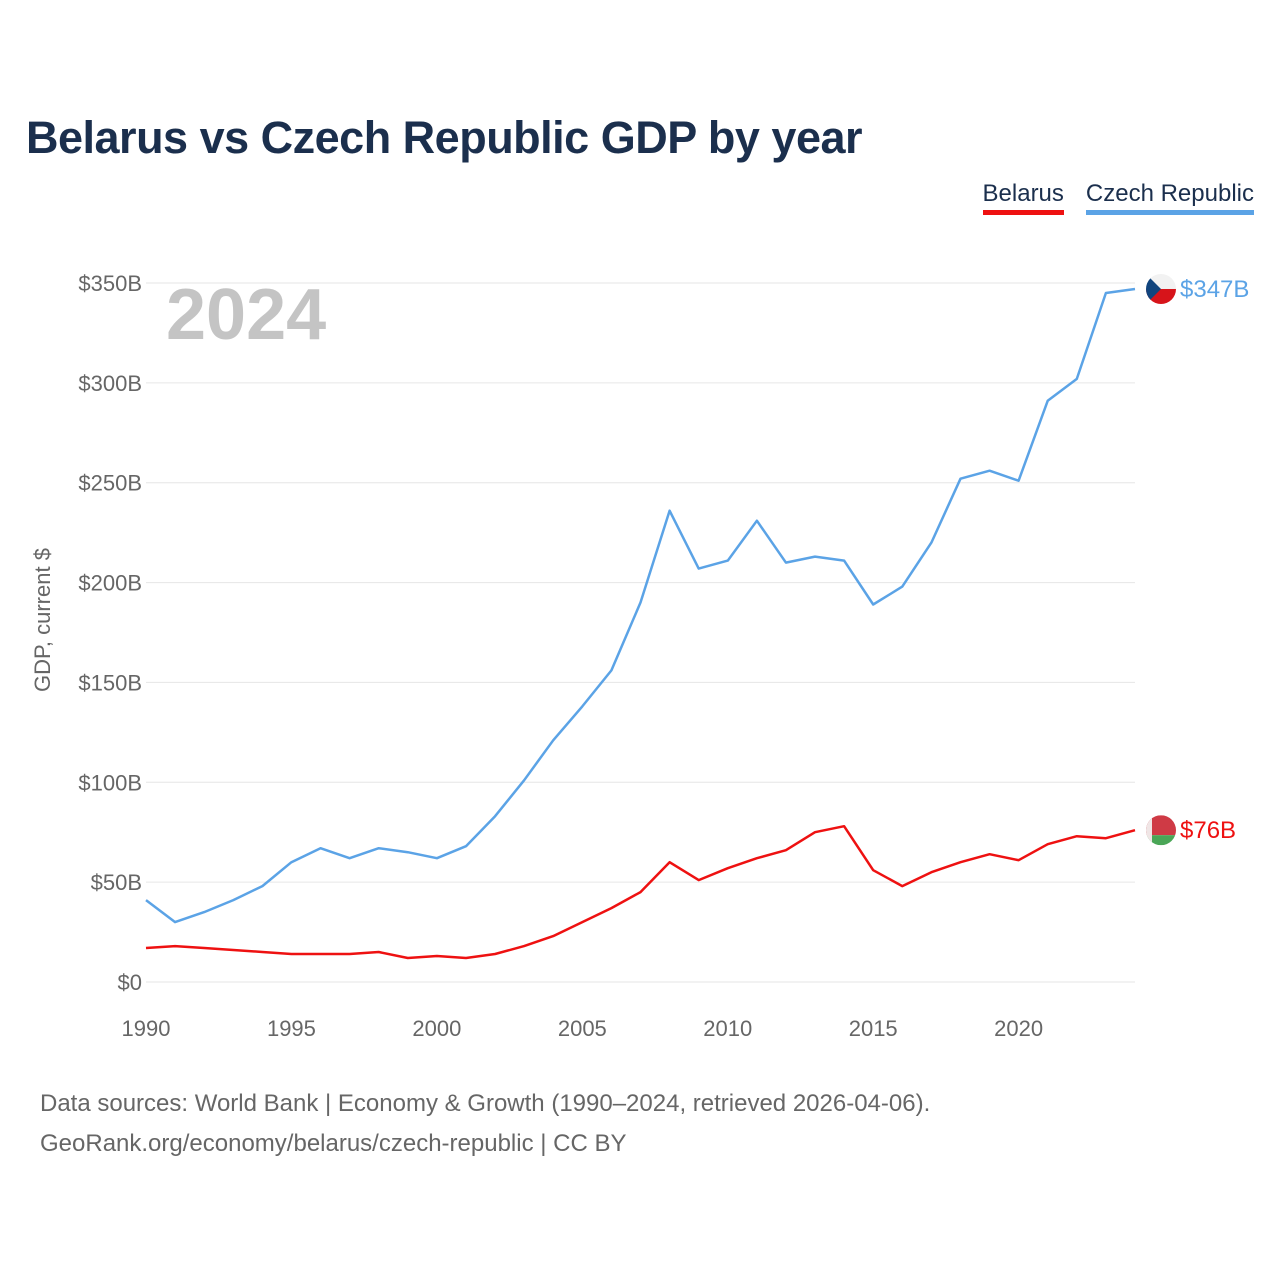 This screenshot has width=1280, height=1280. What do you see at coordinates (146, 1028) in the screenshot?
I see `x-tick-label: 1990` at bounding box center [146, 1028].